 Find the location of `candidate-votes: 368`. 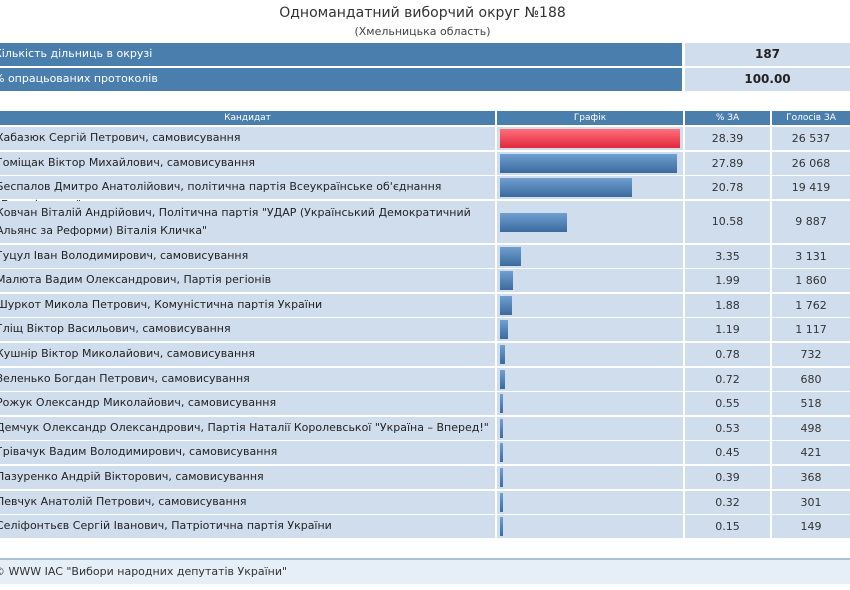

candidate-votes: 368 is located at coordinates (811, 477).